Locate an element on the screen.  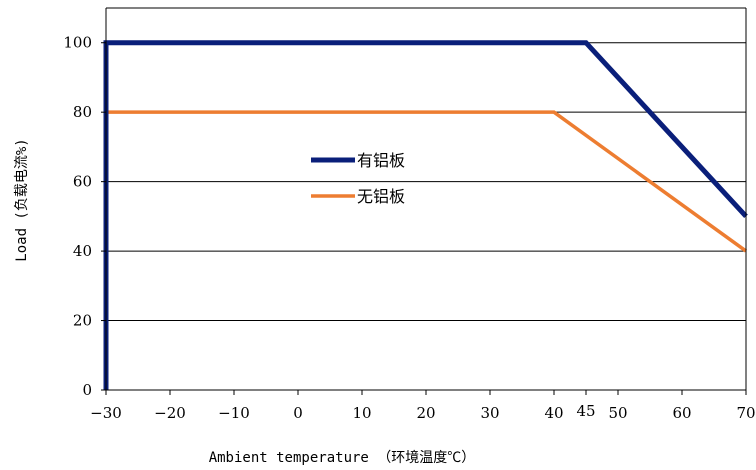
x-tick-label: 10 is located at coordinates (361, 413).